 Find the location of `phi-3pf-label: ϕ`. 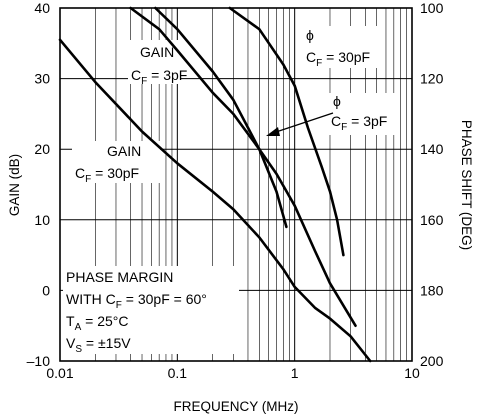

phi-3pf-label: ϕ is located at coordinates (337, 101).